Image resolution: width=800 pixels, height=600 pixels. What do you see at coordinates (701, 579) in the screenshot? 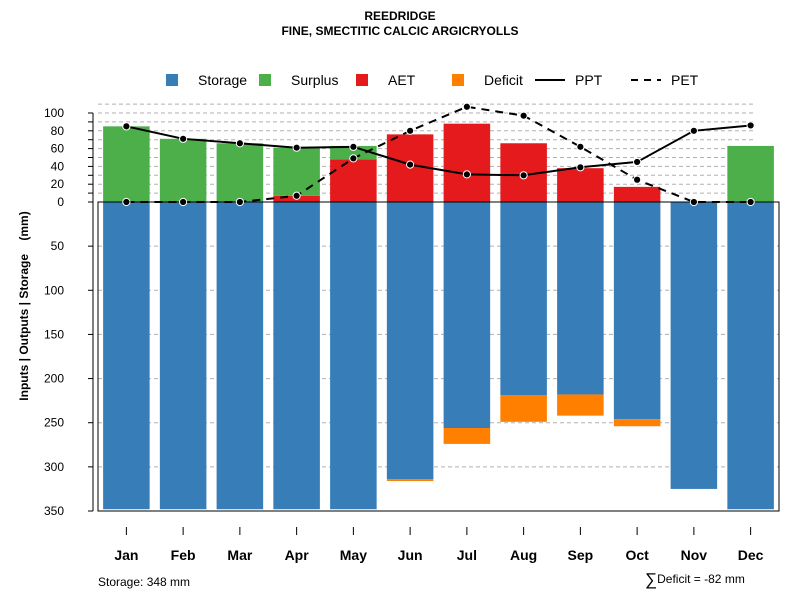
I see `deficit-text: Deficit = -82 mm` at bounding box center [701, 579].